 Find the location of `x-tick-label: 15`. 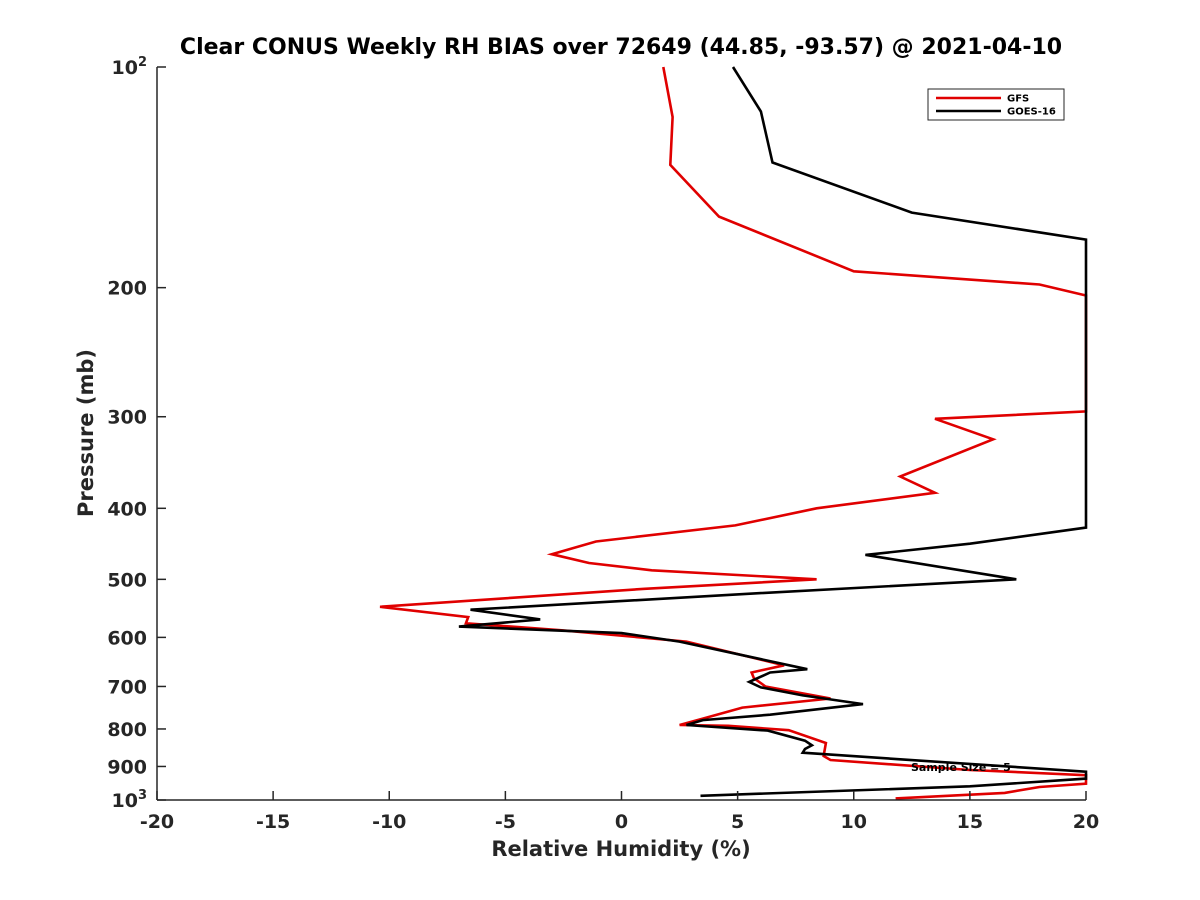

x-tick-label: 15 is located at coordinates (970, 822).